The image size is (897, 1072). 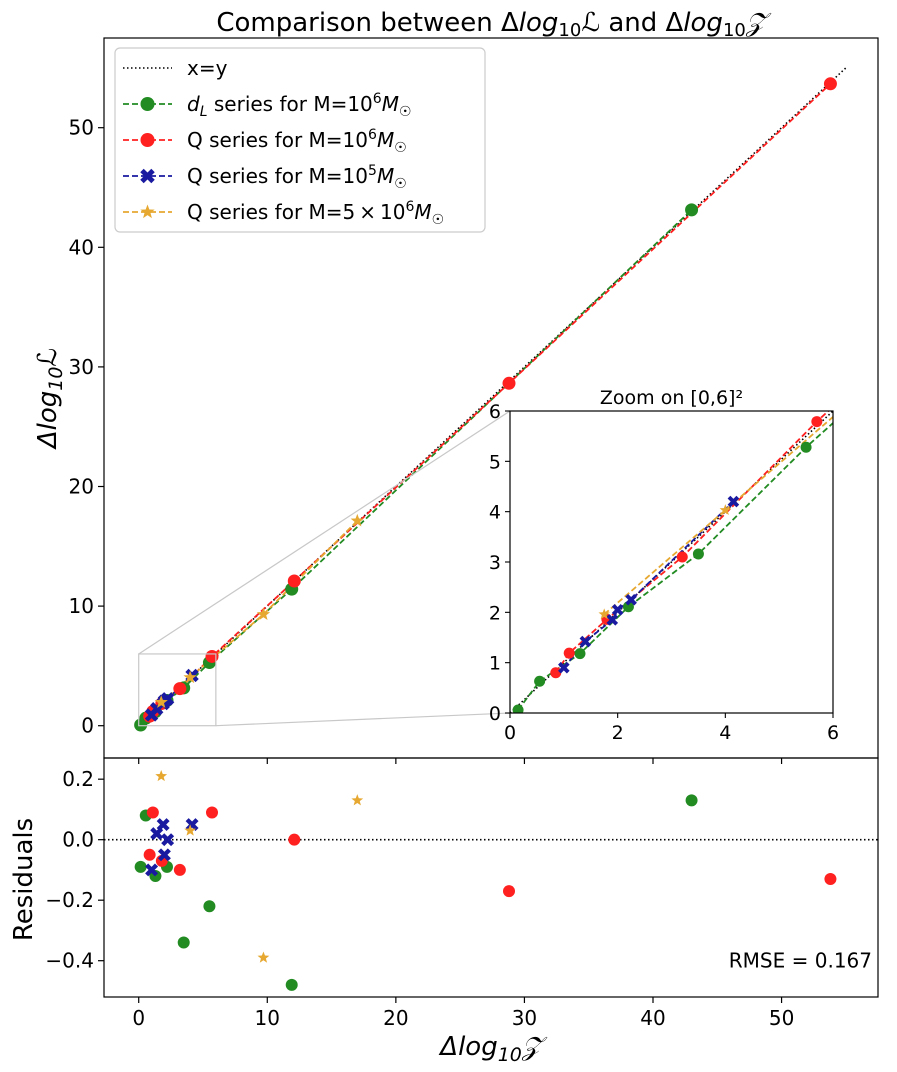 I want to click on inset-y-tick-label-2: 2, so click(x=495, y=613).